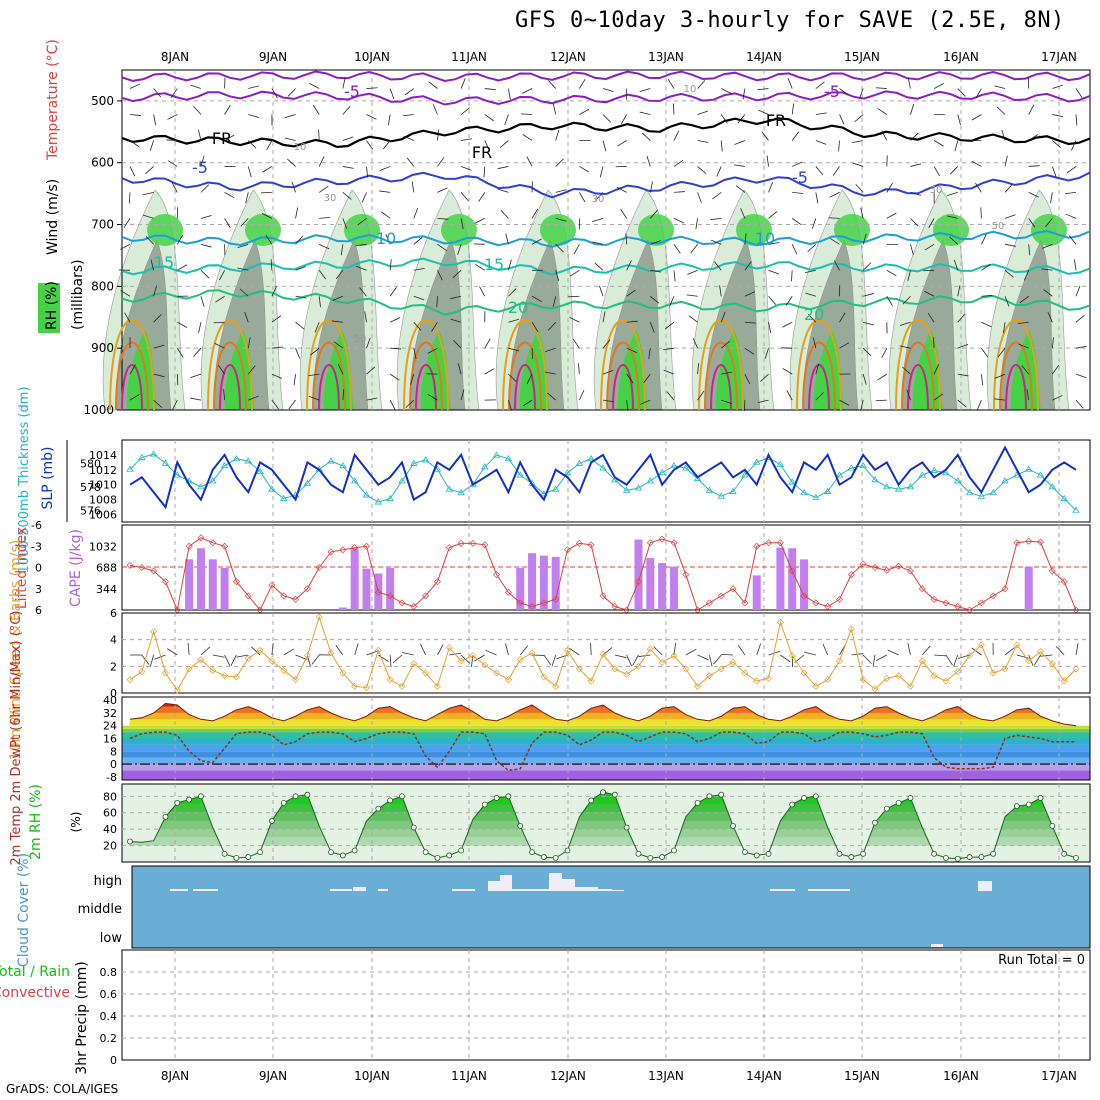  I want to click on cape-bar, so click(1028, 588).